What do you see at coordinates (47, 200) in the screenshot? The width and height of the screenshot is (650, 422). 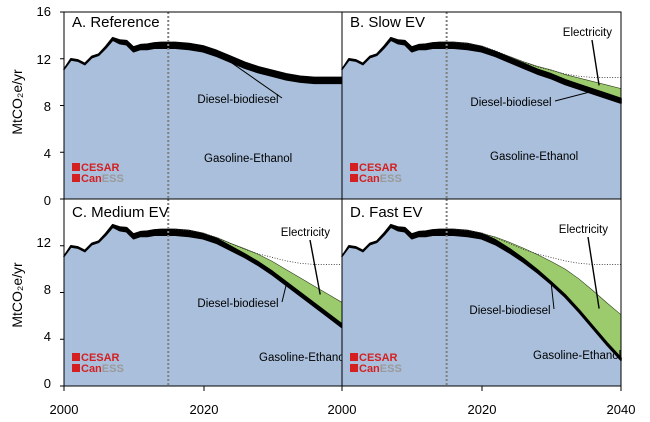 I see `ytick-top-0: 0` at bounding box center [47, 200].